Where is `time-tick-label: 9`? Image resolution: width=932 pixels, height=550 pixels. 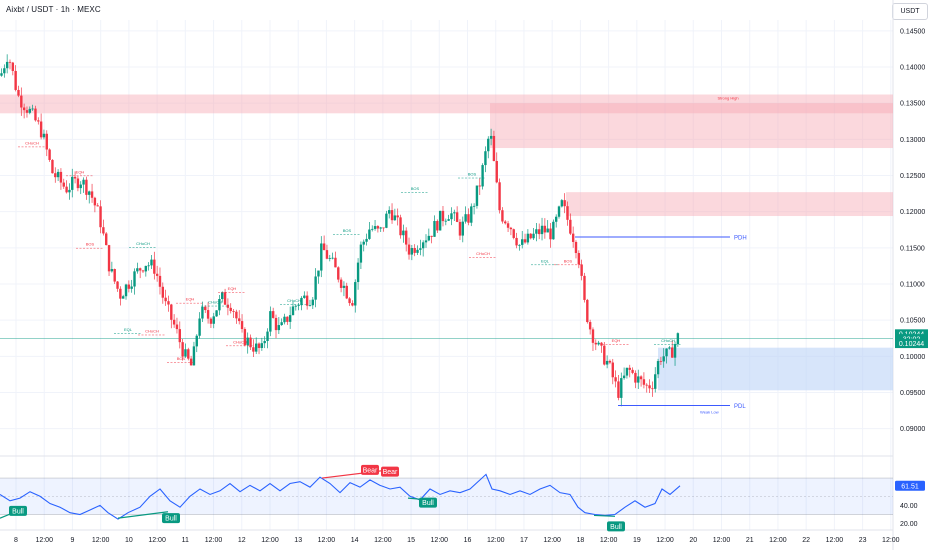
time-tick-label: 9 is located at coordinates (72, 540).